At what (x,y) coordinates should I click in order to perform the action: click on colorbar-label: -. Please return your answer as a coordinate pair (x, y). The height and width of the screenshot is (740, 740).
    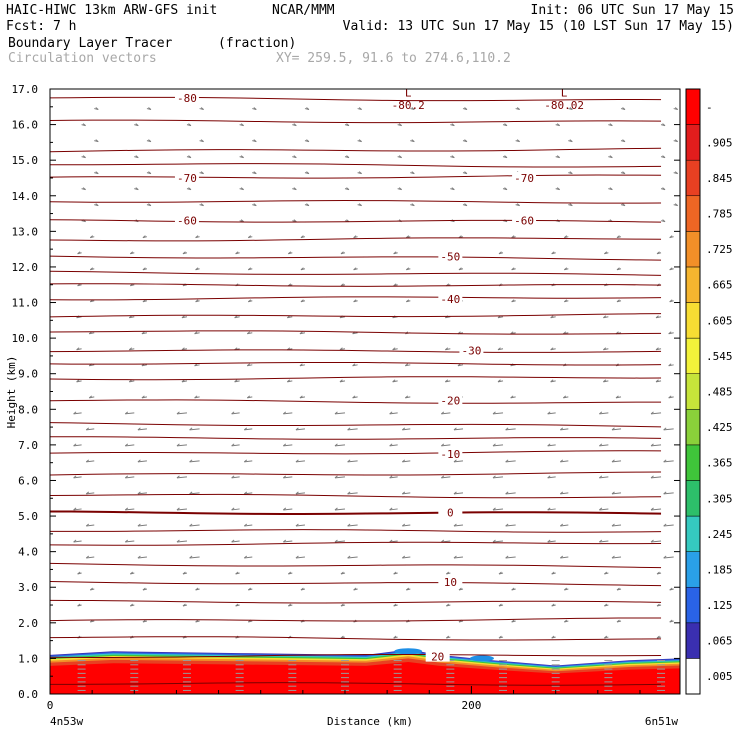
    Looking at the image, I should click on (709, 107).